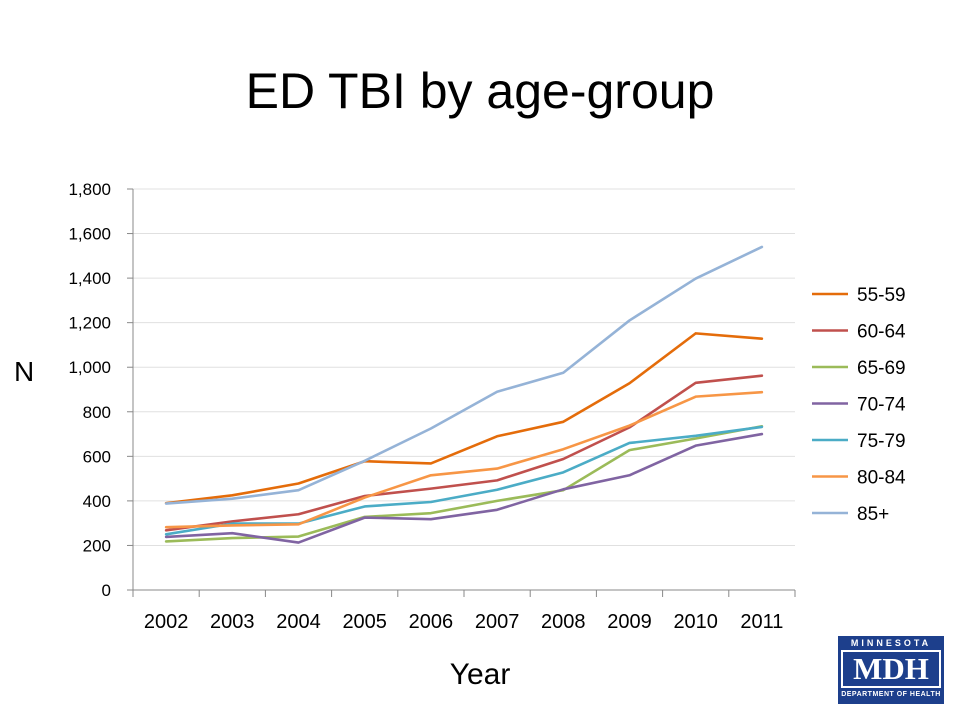 Image resolution: width=960 pixels, height=720 pixels. Describe the element at coordinates (431, 622) in the screenshot. I see `x-tick-label: 2006` at that location.